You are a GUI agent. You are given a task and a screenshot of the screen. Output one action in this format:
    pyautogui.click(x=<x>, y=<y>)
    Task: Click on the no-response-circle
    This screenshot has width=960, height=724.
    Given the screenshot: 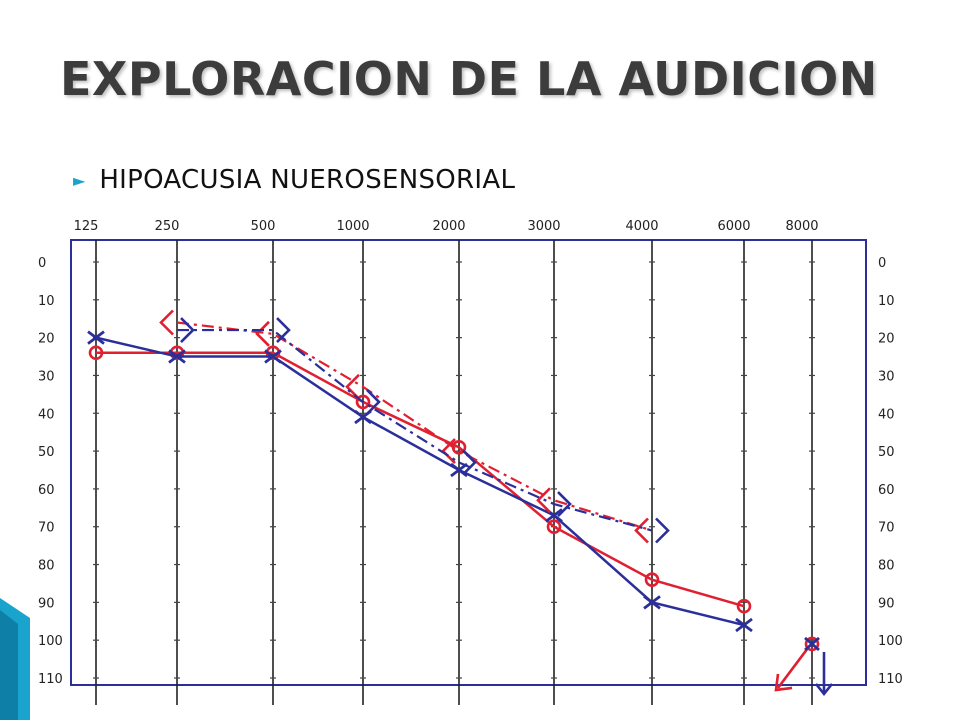 What is the action you would take?
    pyautogui.click(x=812, y=644)
    